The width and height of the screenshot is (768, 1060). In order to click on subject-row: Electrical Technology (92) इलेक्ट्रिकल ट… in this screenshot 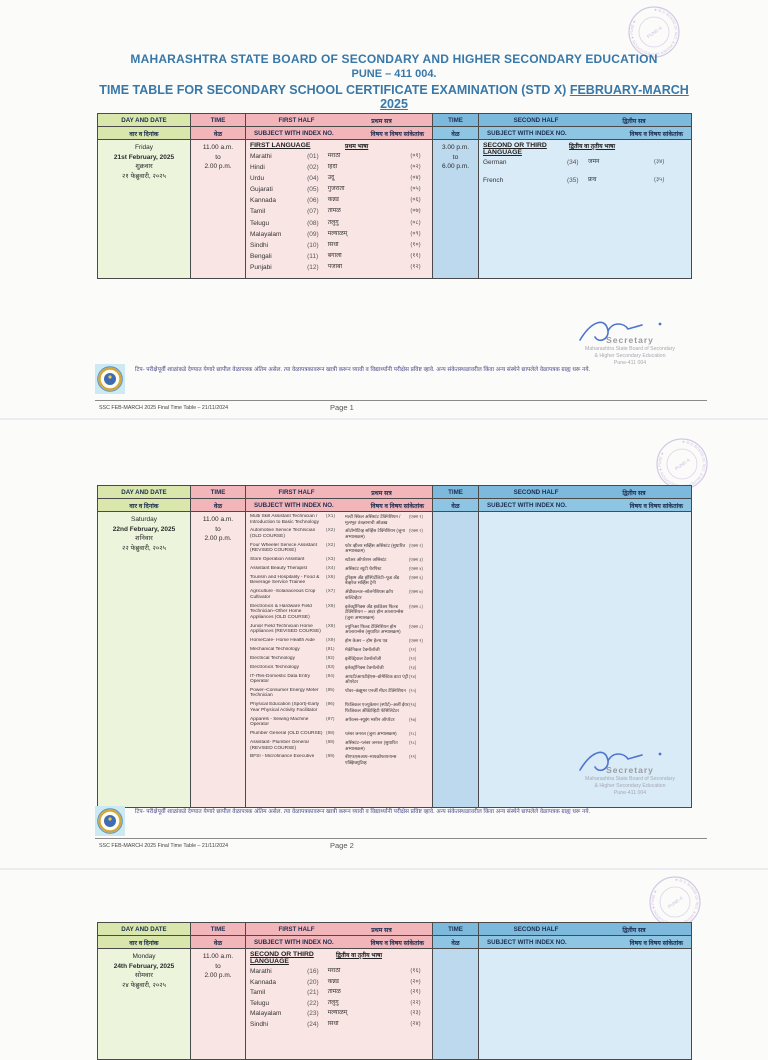, I will do `click(333, 658)`.